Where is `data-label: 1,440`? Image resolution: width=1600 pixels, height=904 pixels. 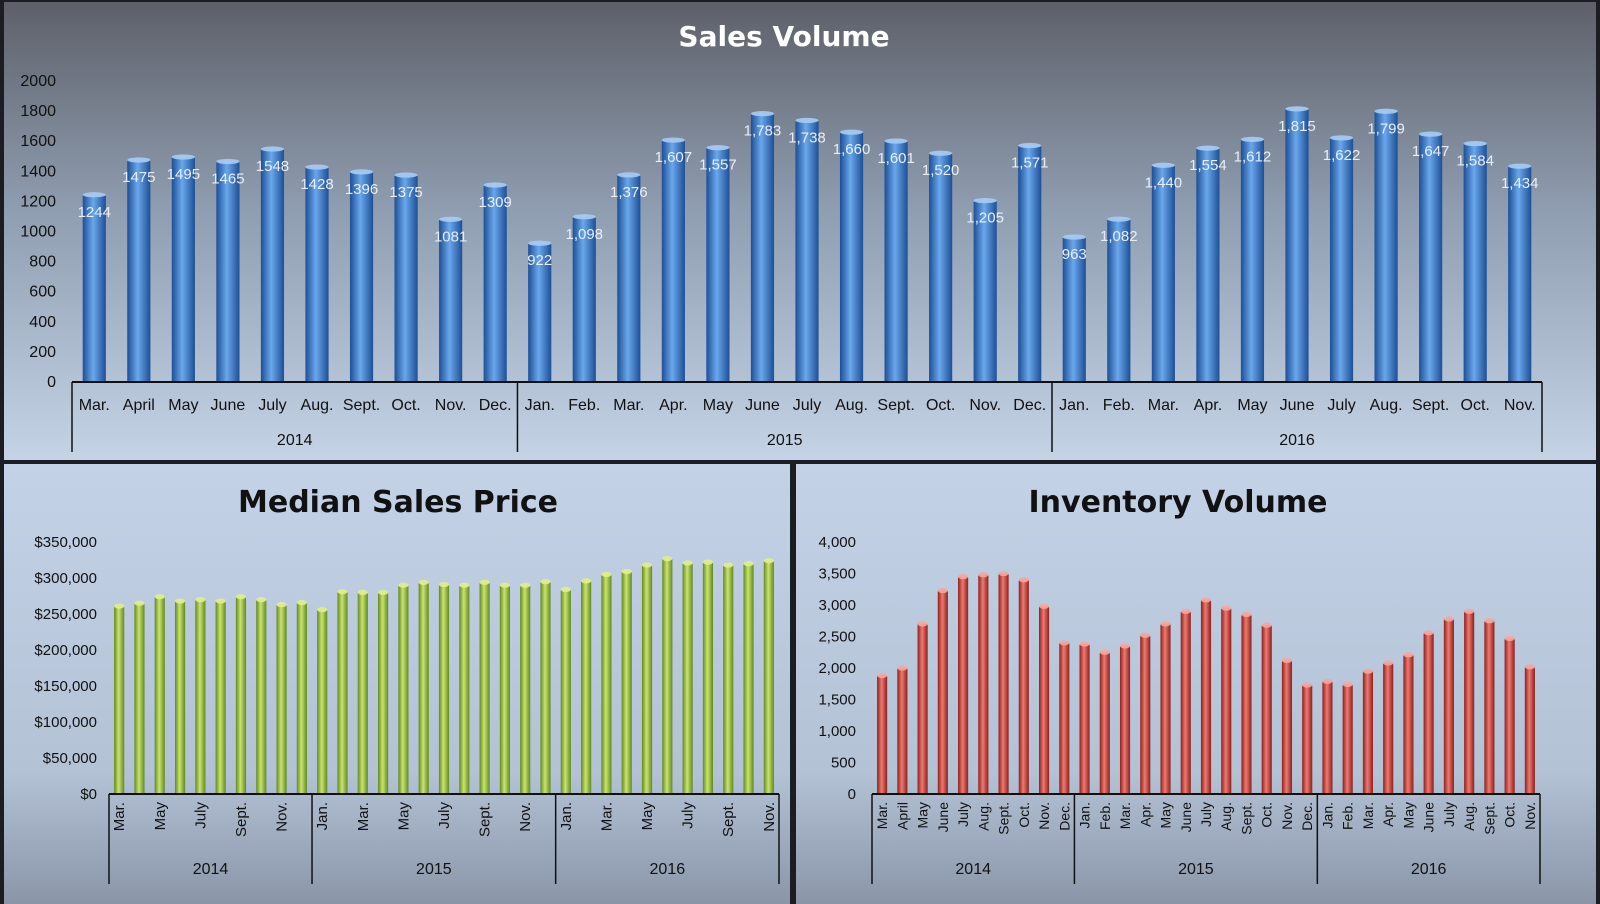 data-label: 1,440 is located at coordinates (1164, 182).